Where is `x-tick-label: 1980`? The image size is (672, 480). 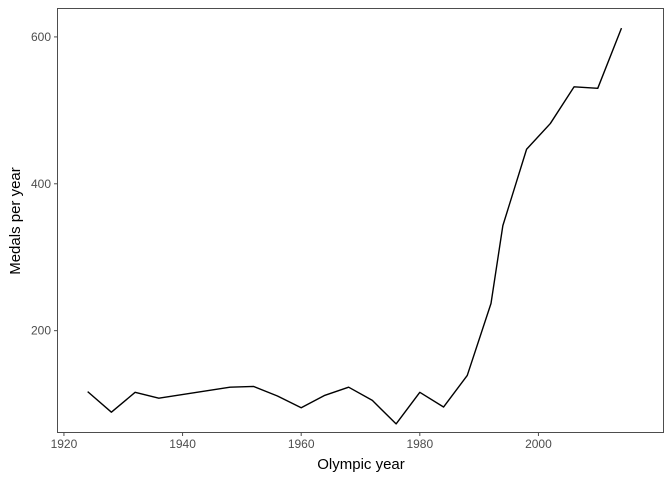 x-tick-label: 1980 is located at coordinates (419, 444).